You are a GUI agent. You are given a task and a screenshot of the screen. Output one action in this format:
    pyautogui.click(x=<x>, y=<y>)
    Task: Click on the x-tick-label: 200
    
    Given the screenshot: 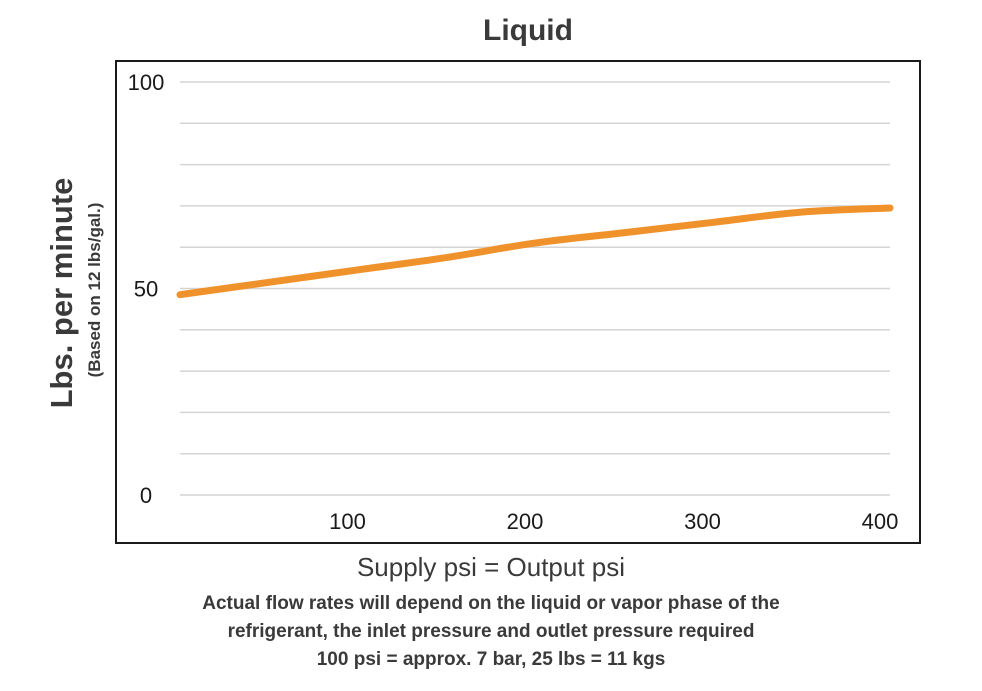 What is the action you would take?
    pyautogui.click(x=525, y=521)
    